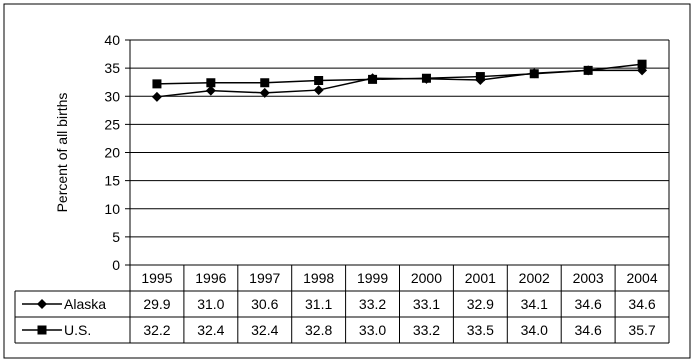 The width and height of the screenshot is (694, 362). Describe the element at coordinates (112, 124) in the screenshot. I see `y-tick-label: 25` at that location.